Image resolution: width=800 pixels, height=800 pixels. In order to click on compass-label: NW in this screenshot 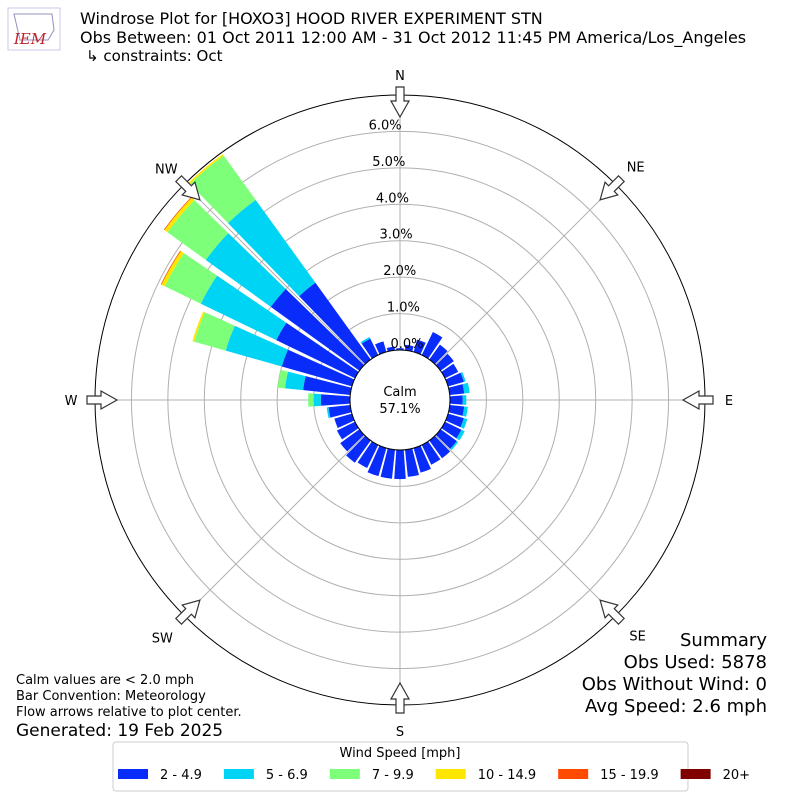, I will do `click(166, 169)`.